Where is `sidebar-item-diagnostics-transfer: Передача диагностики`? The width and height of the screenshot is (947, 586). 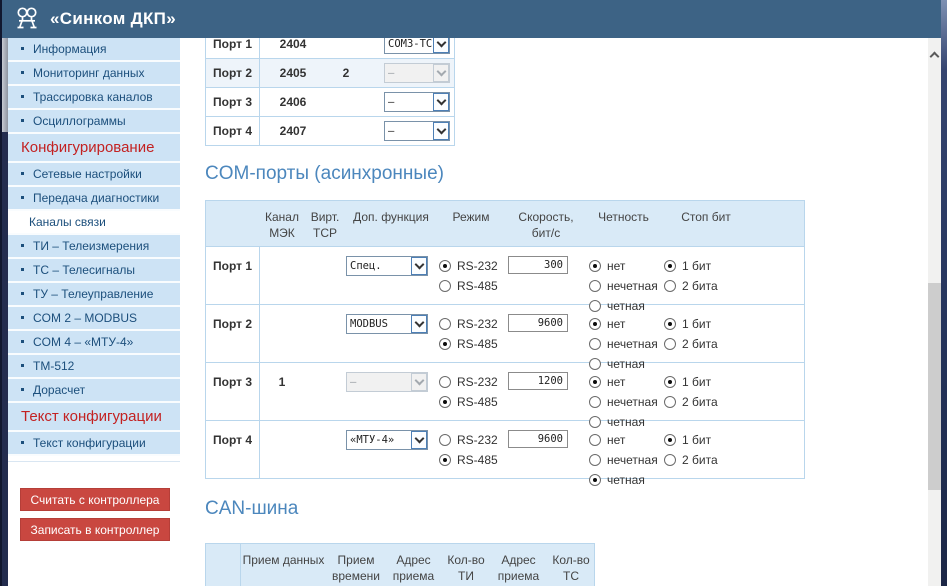 sidebar-item-diagnostics-transfer: Передача диагностики is located at coordinates (94, 199).